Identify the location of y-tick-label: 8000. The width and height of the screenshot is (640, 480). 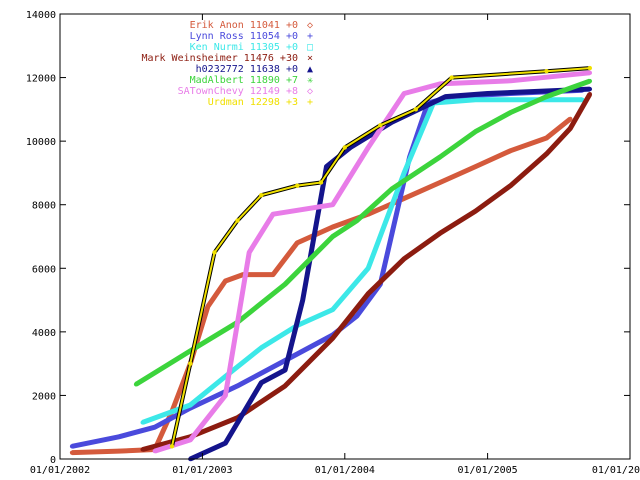
(44, 206).